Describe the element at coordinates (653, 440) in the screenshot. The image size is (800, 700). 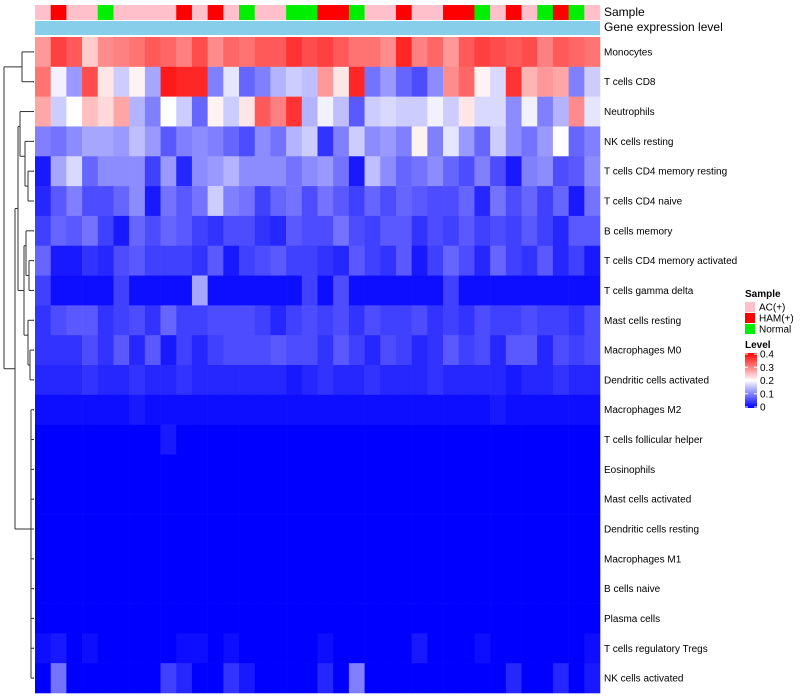
I see `row-label: T cells follicular helper` at that location.